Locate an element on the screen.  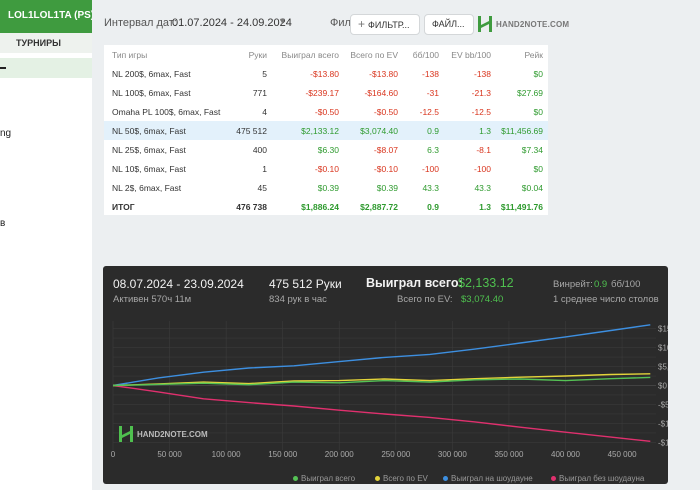
legend-item: Выиграл на шоудауне is located at coordinates (488, 478).